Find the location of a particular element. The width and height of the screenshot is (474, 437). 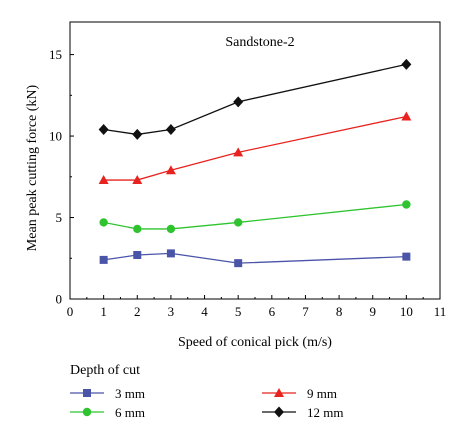

legend-item-12-mm: 12 mm is located at coordinates (302, 412).